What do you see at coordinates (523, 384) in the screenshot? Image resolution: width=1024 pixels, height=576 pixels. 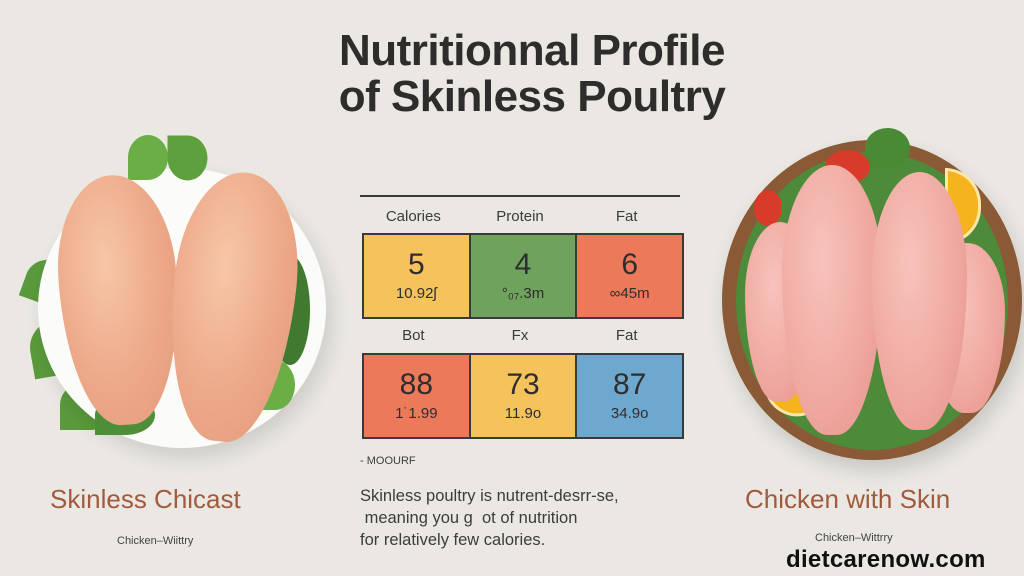 I see `cell-value: 73` at bounding box center [523, 384].